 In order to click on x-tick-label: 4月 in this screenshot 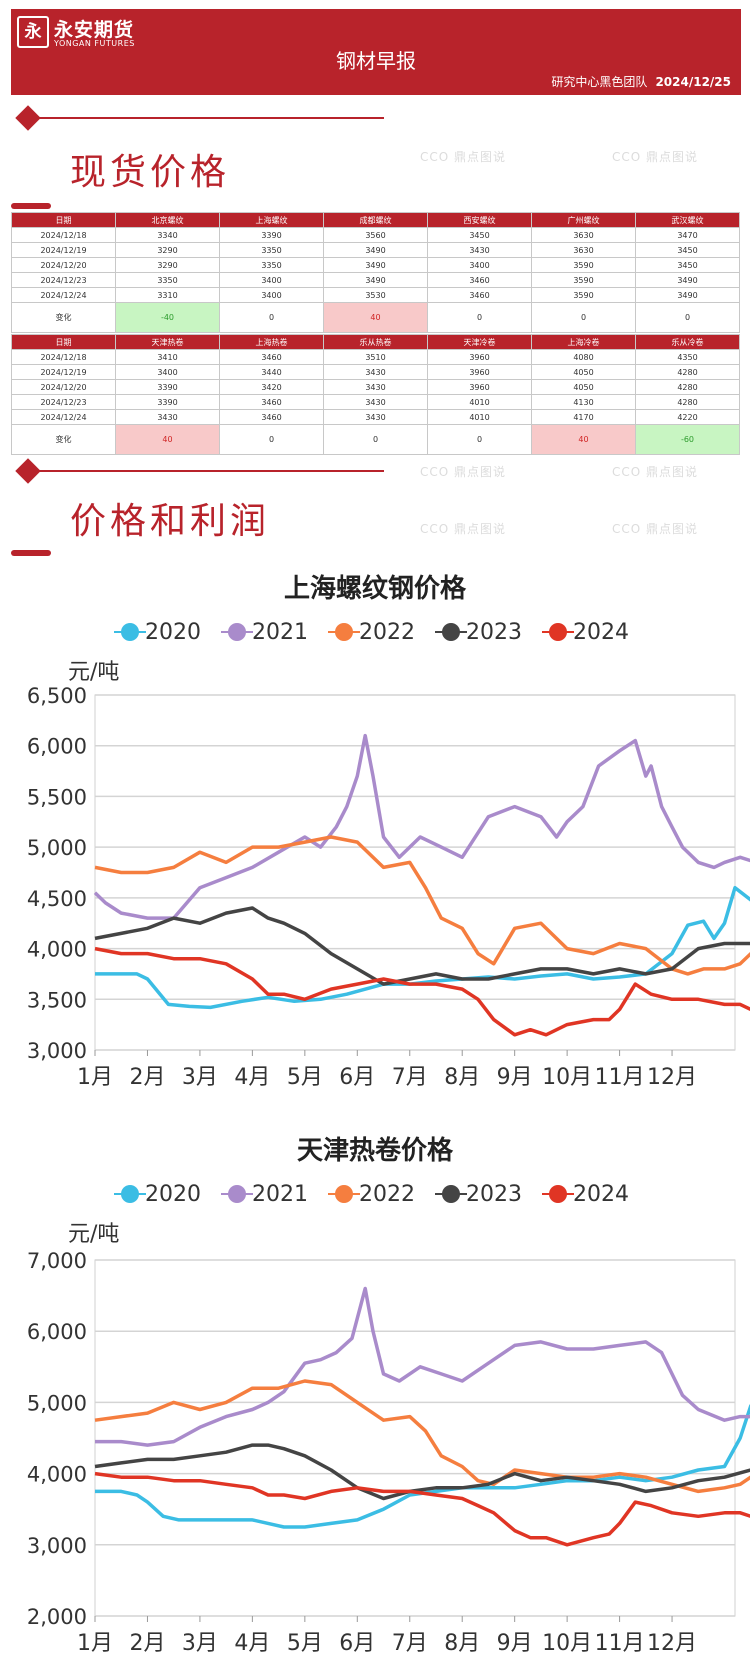, I will do `click(252, 1077)`.